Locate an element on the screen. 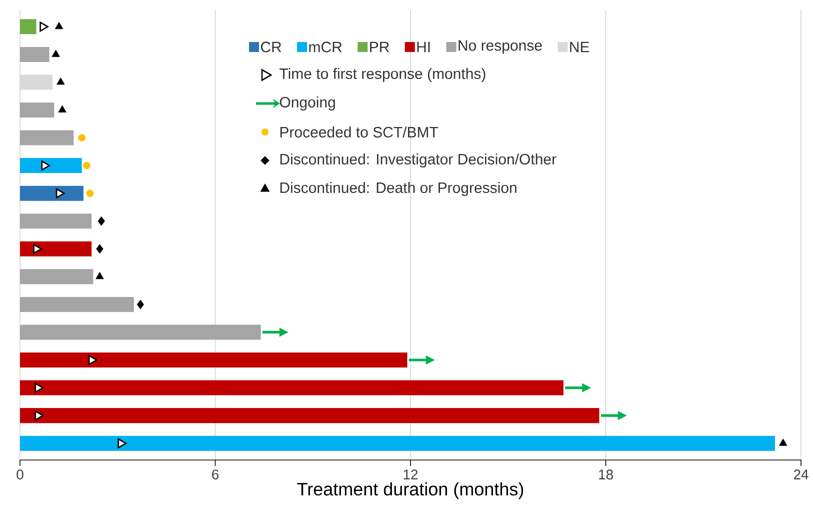 This screenshot has width=813, height=528. x-tick-label: 18 is located at coordinates (606, 475).